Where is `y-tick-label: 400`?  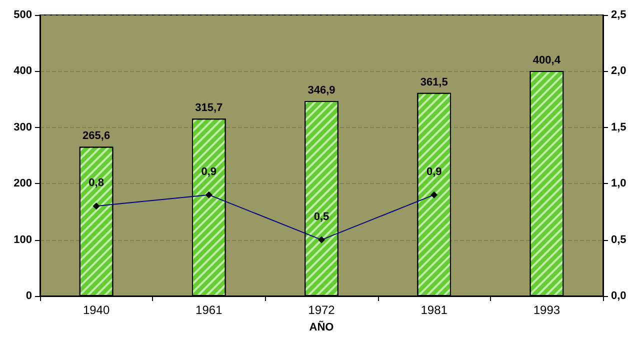 y-tick-label: 400 is located at coordinates (23, 71).